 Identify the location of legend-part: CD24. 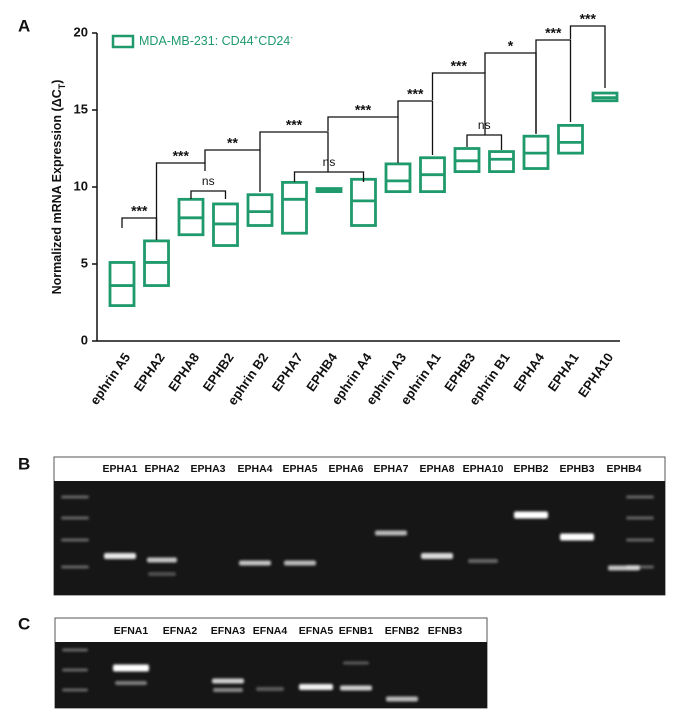
(274, 41).